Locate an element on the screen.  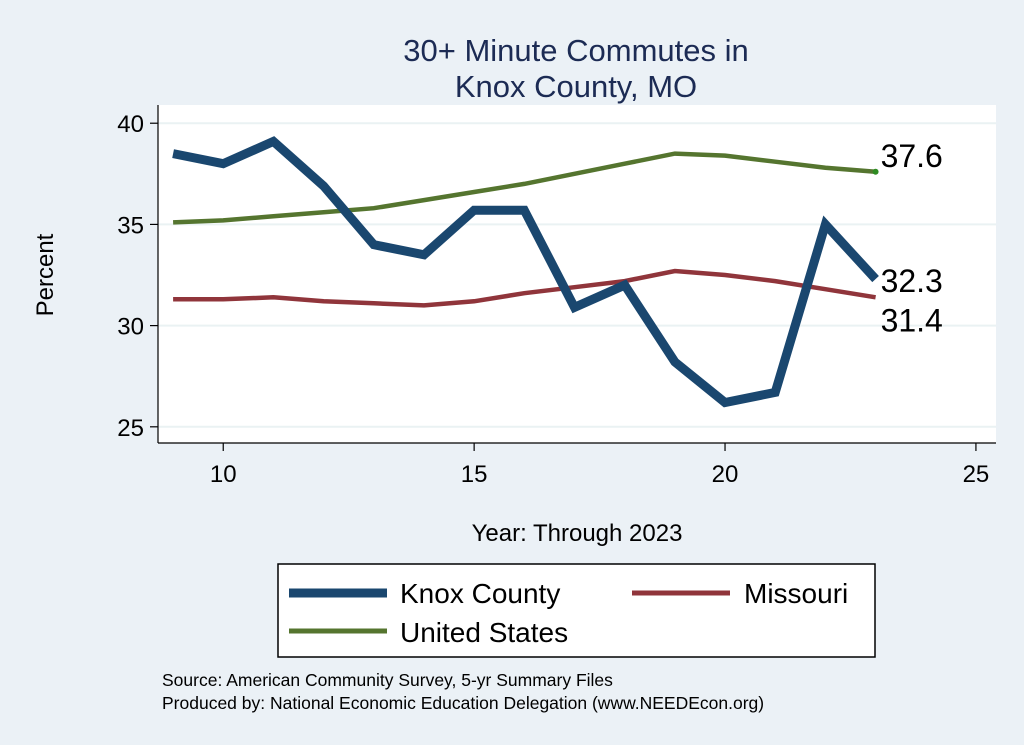
legend-label-missouri: Missouri is located at coordinates (796, 593).